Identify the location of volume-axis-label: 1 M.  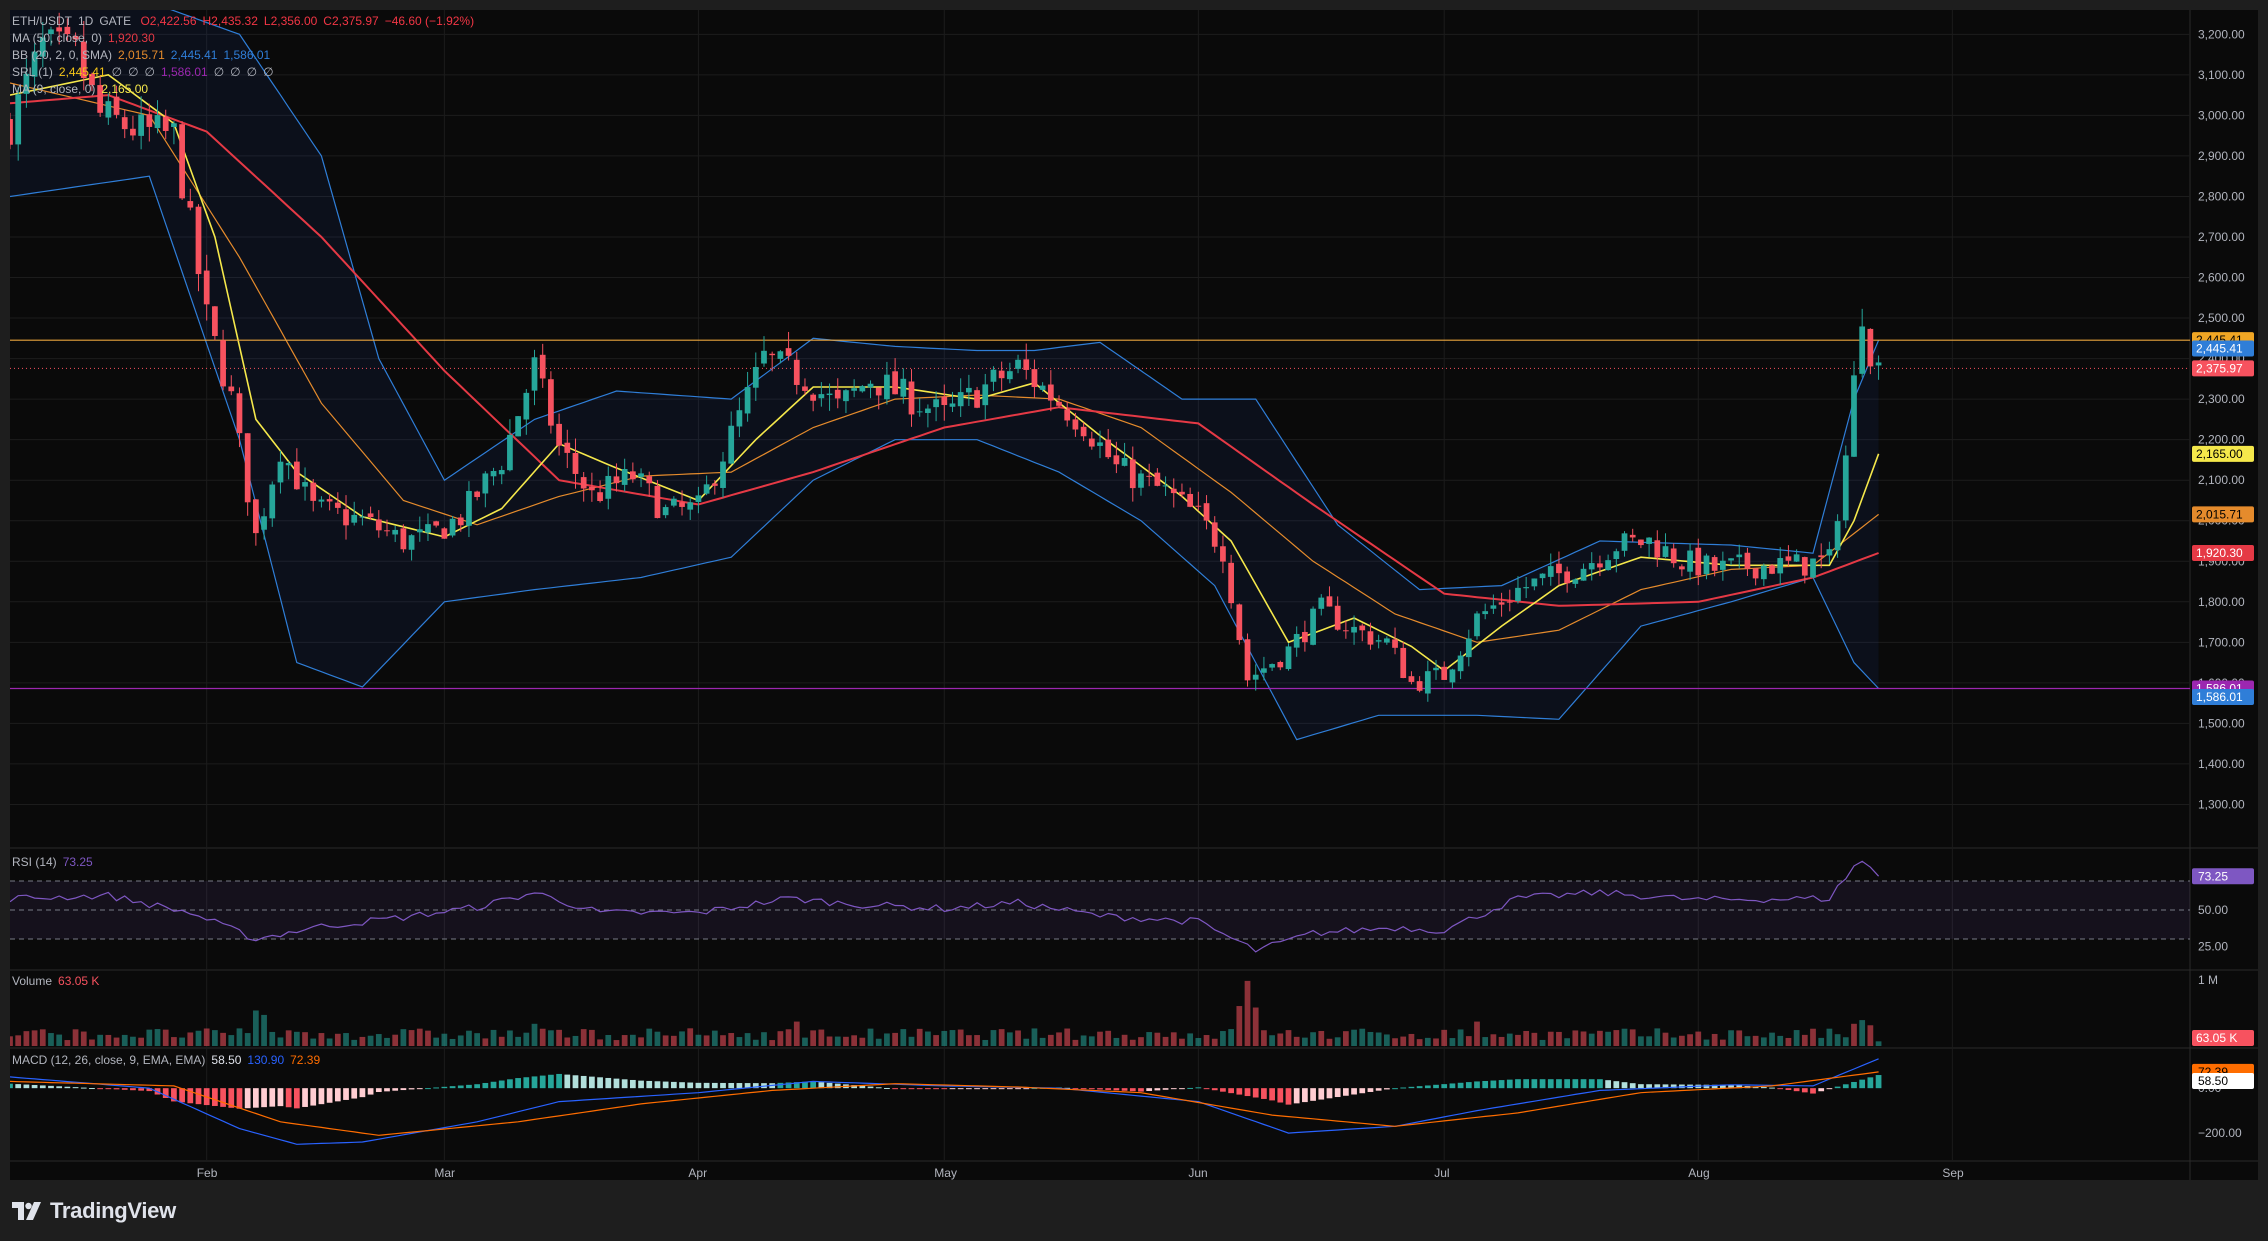
(2208, 980).